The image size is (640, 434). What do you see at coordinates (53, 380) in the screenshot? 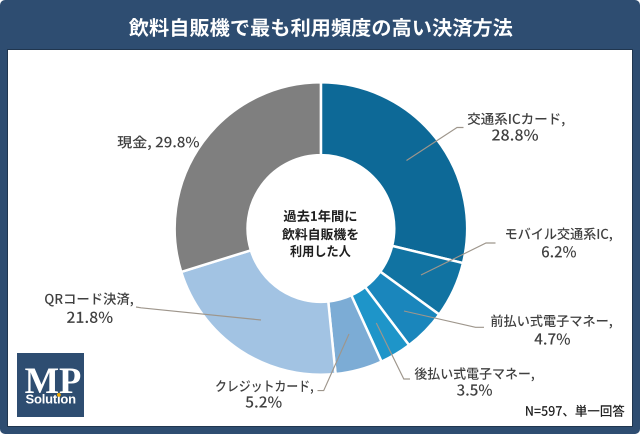
I see `svg-text: MP` at bounding box center [53, 380].